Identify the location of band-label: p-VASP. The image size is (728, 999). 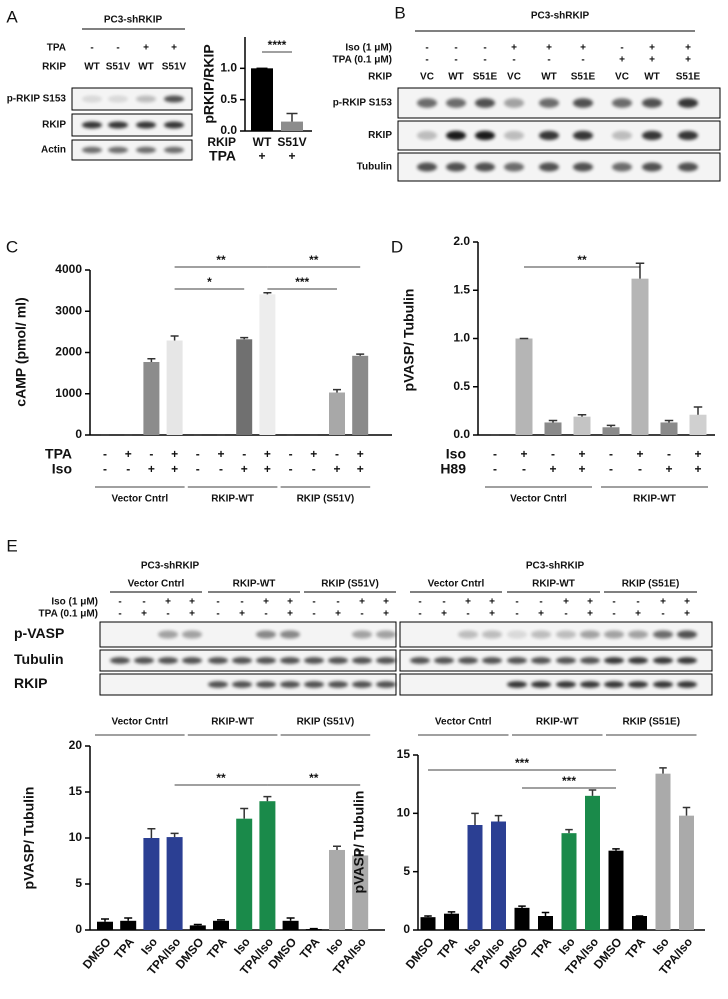
(39, 633).